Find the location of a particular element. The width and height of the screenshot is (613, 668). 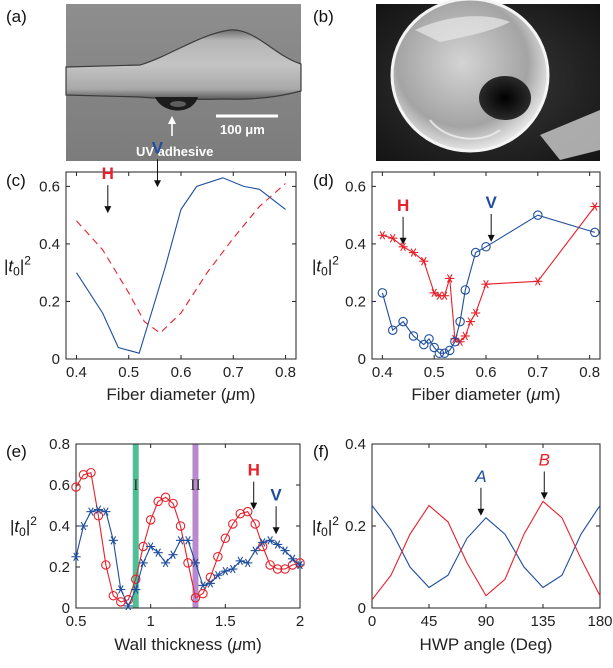

annotation-A: A is located at coordinates (480, 476).